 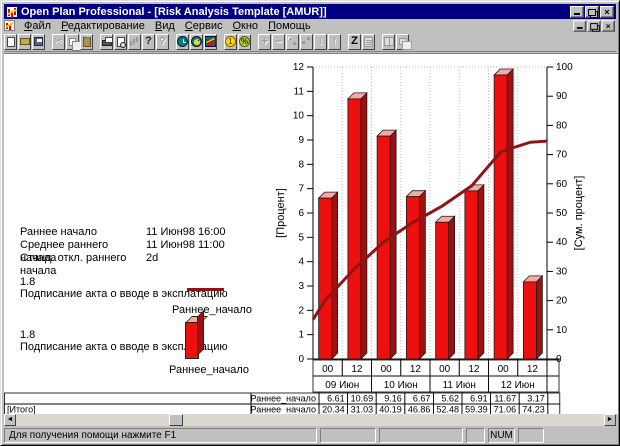 I want to click on sort-button, so click(x=354, y=41).